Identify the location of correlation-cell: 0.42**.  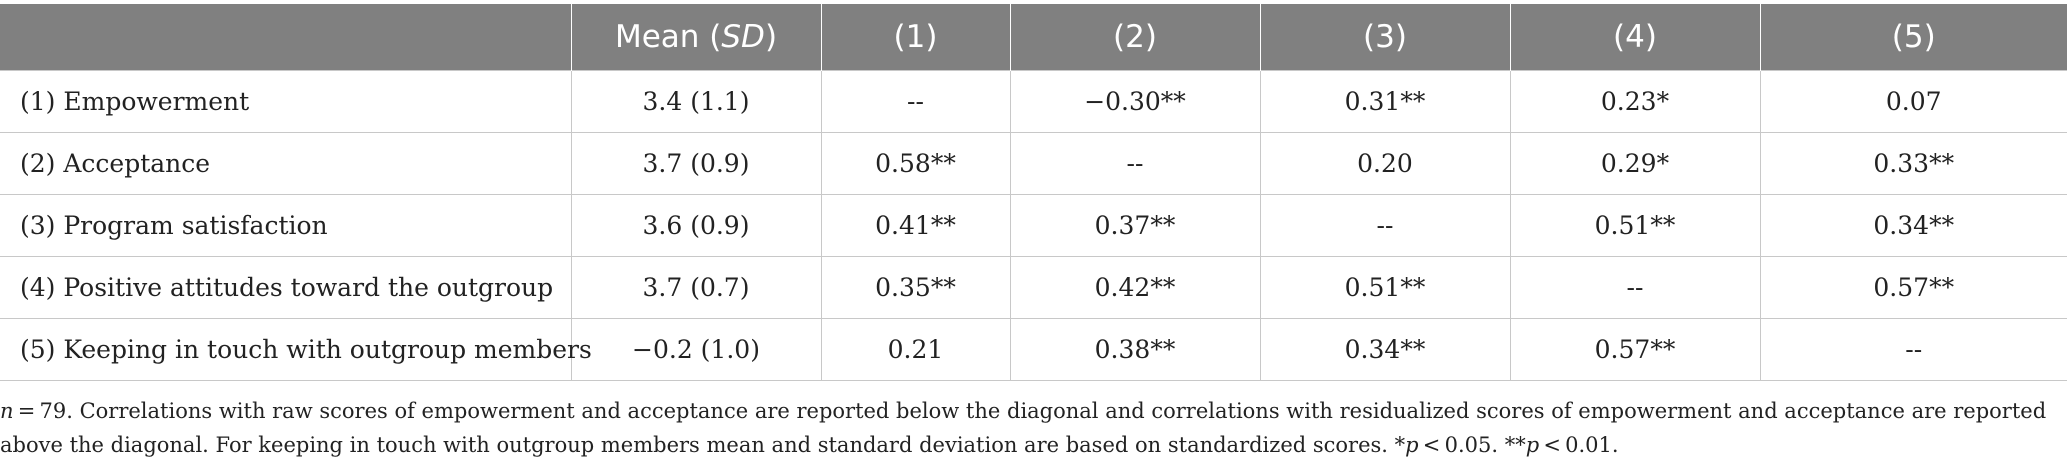
(1135, 287).